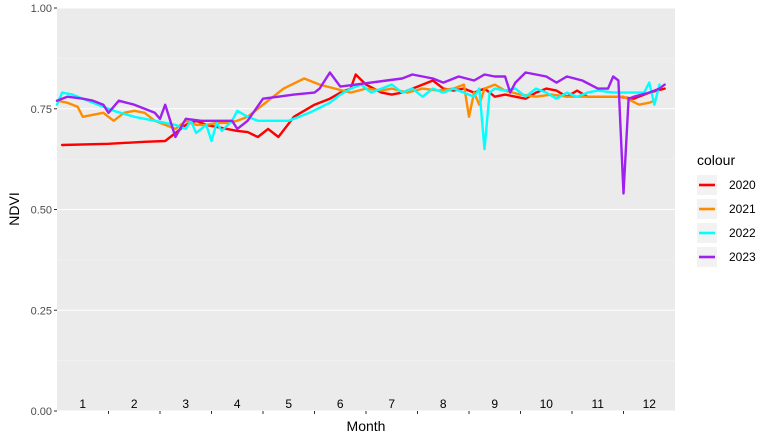 The image size is (773, 442). What do you see at coordinates (41, 311) in the screenshot?
I see `y-tick-label: 0.25` at bounding box center [41, 311].